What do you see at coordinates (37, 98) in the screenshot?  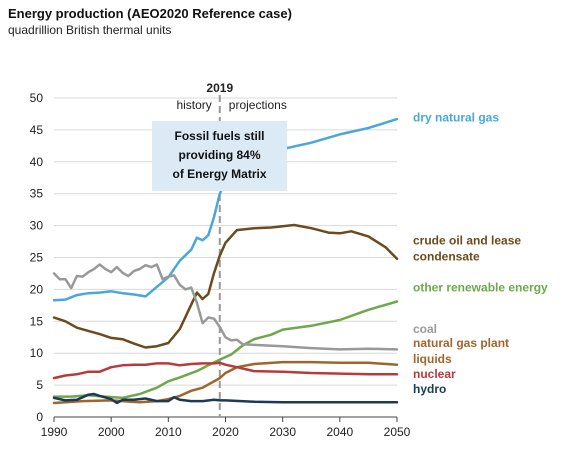 I see `y-tick-label: 50` at bounding box center [37, 98].